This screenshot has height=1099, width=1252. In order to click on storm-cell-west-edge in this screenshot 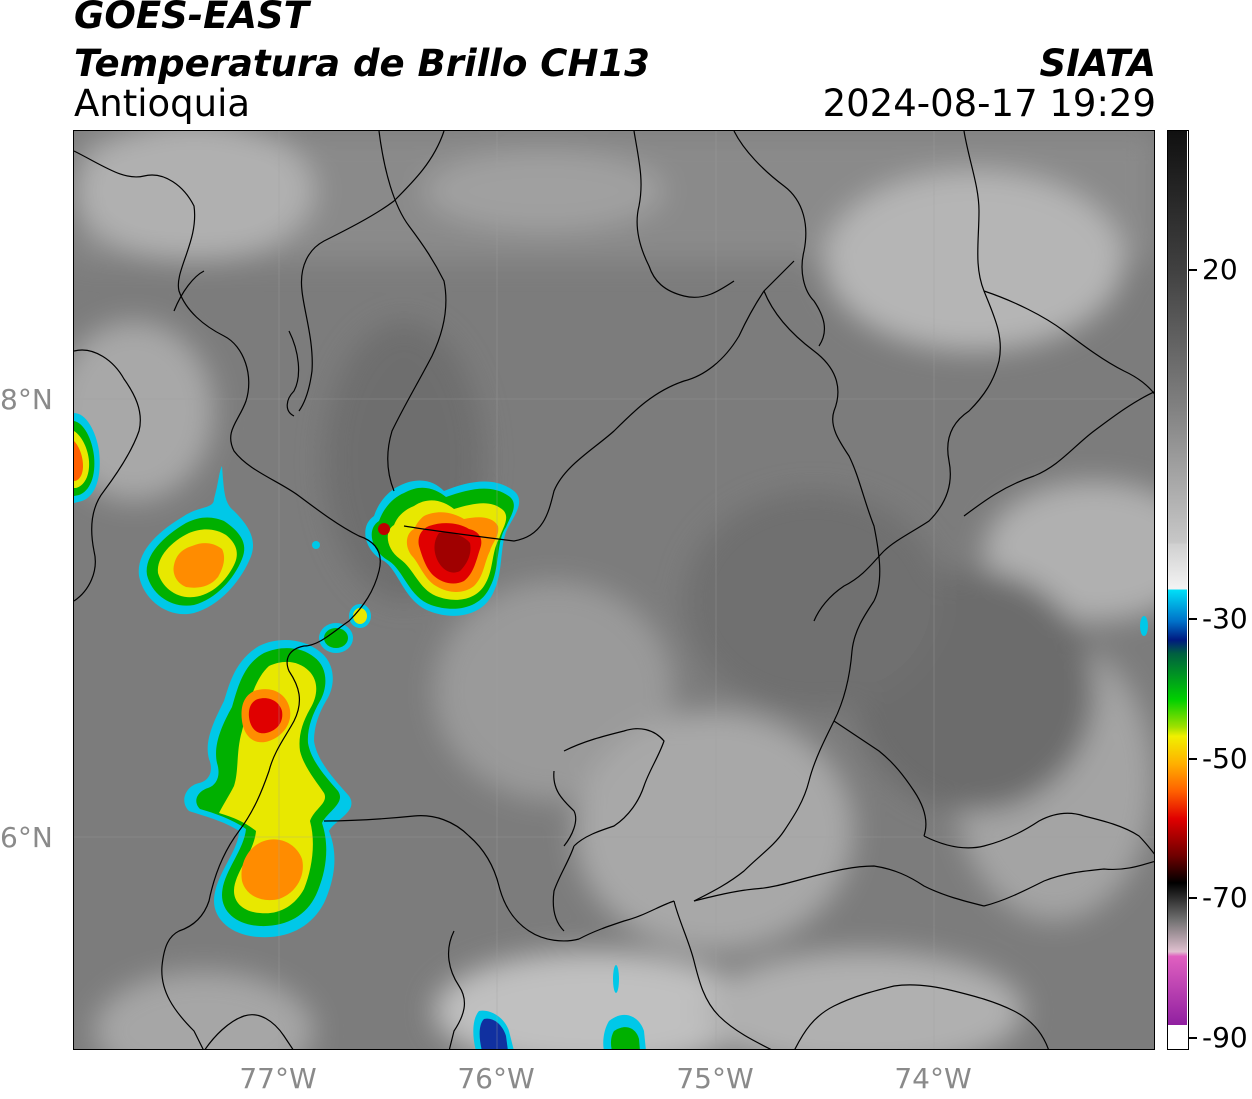, I will do `click(87, 458)`.